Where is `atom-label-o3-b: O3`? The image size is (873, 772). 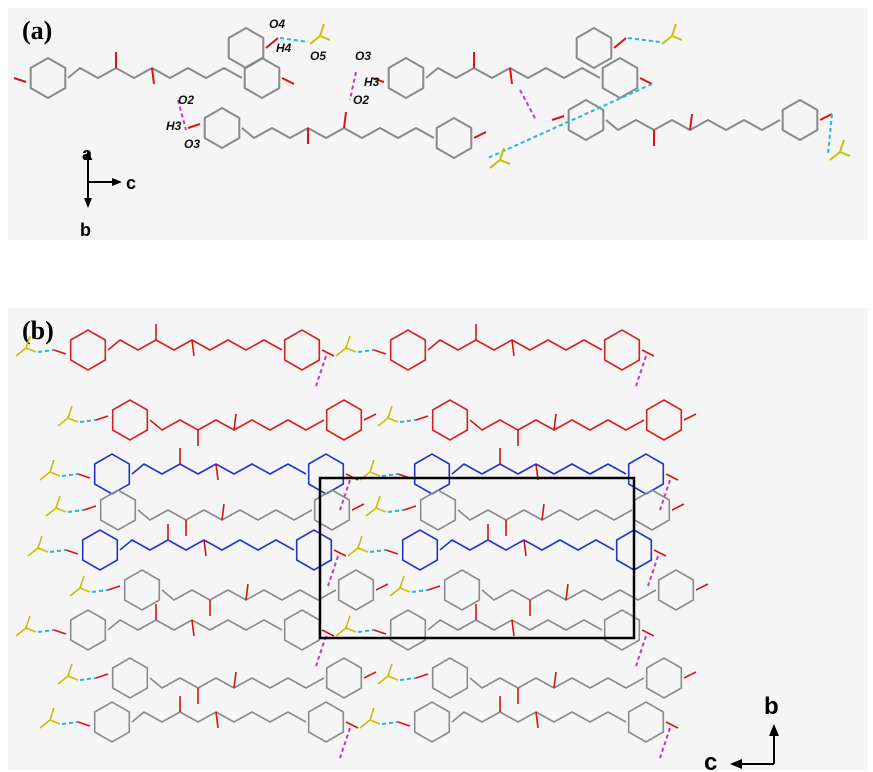 atom-label-o3-b: O3 is located at coordinates (363, 56).